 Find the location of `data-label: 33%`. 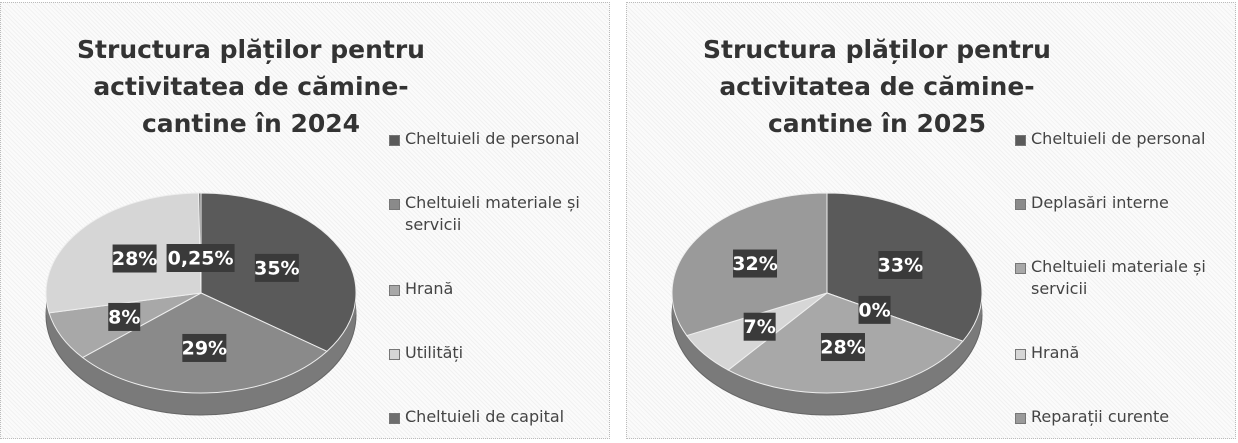

data-label: 33% is located at coordinates (900, 266).